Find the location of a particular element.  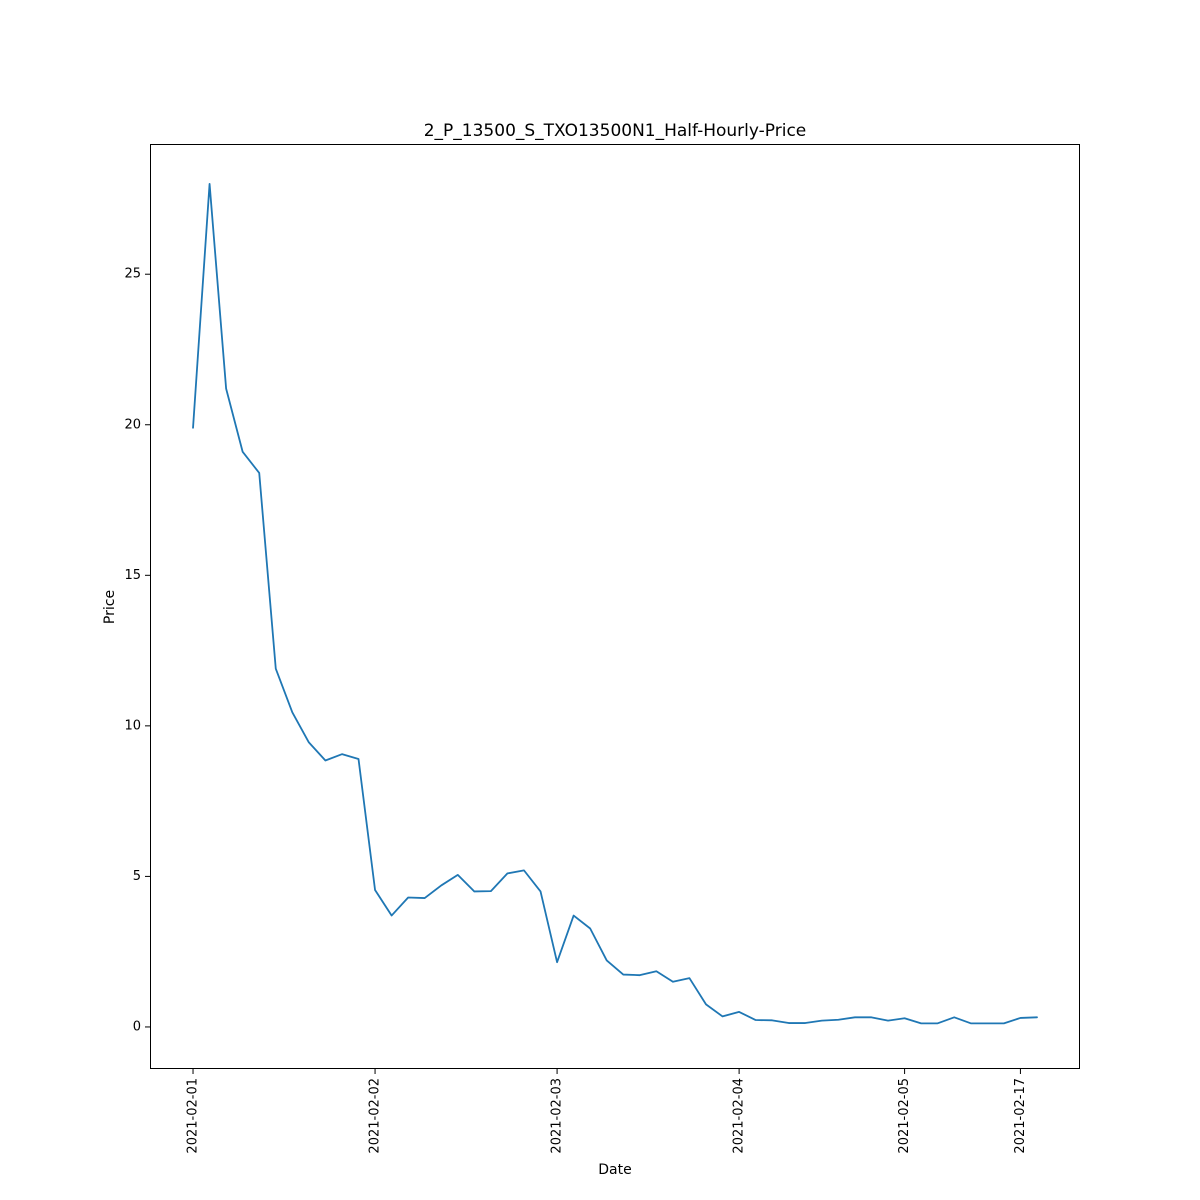

y-tick-label: 0 is located at coordinates (137, 1026).